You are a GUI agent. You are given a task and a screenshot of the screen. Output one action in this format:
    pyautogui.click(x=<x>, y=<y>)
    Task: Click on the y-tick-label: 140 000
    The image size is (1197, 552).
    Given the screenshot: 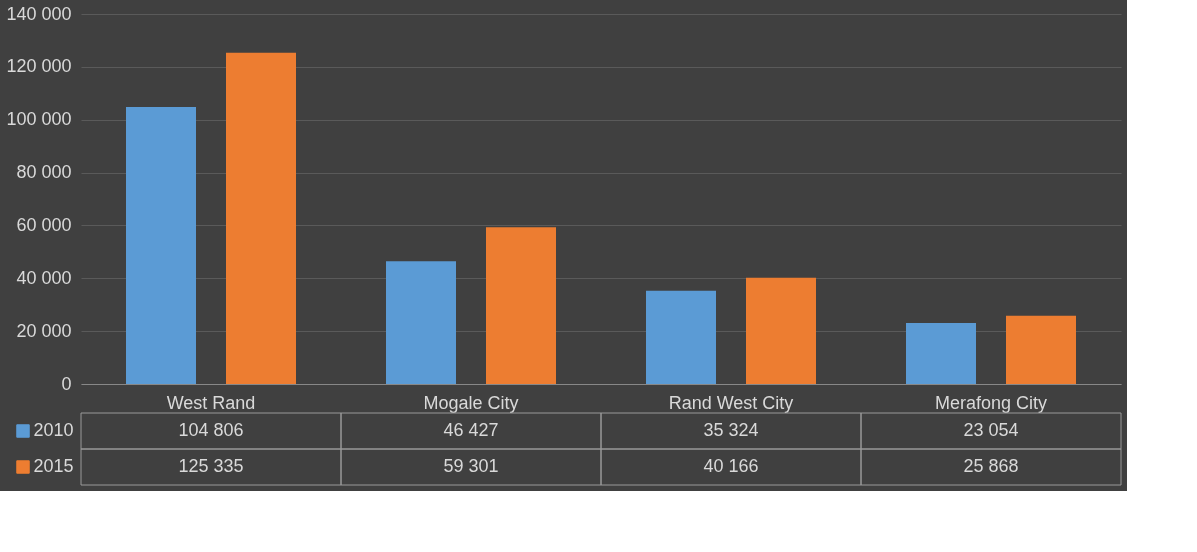 What is the action you would take?
    pyautogui.click(x=39, y=13)
    